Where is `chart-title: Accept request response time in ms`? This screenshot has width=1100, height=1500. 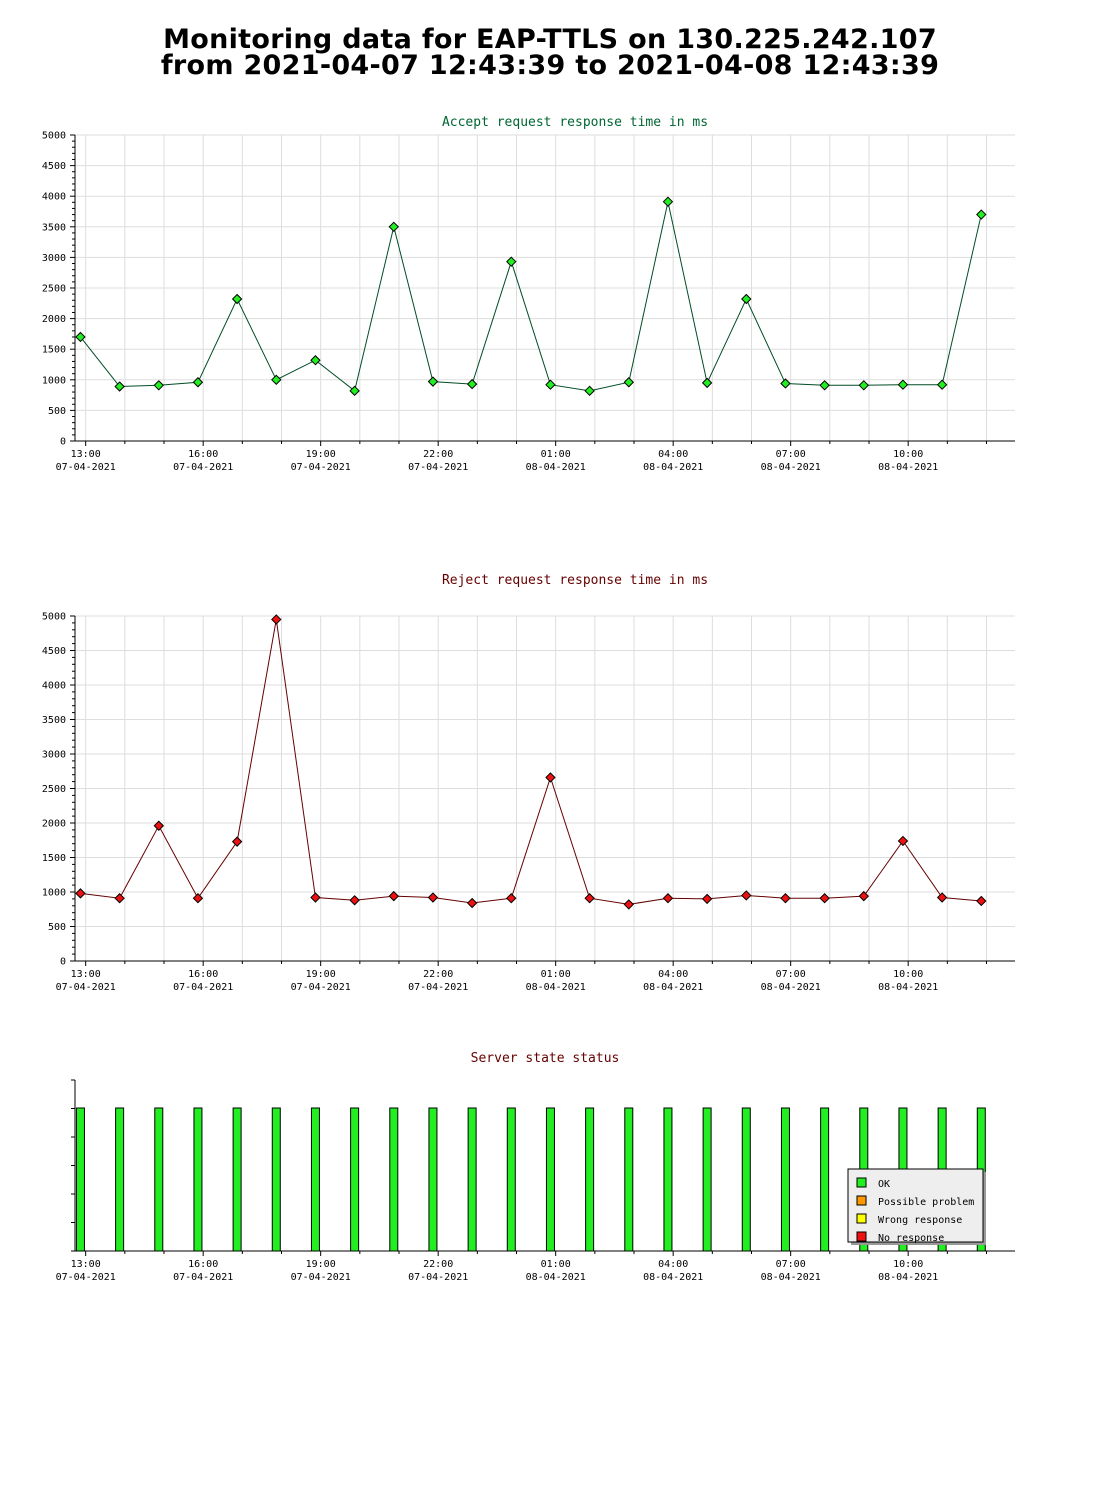
chart-title: Accept request response time in ms is located at coordinates (575, 122).